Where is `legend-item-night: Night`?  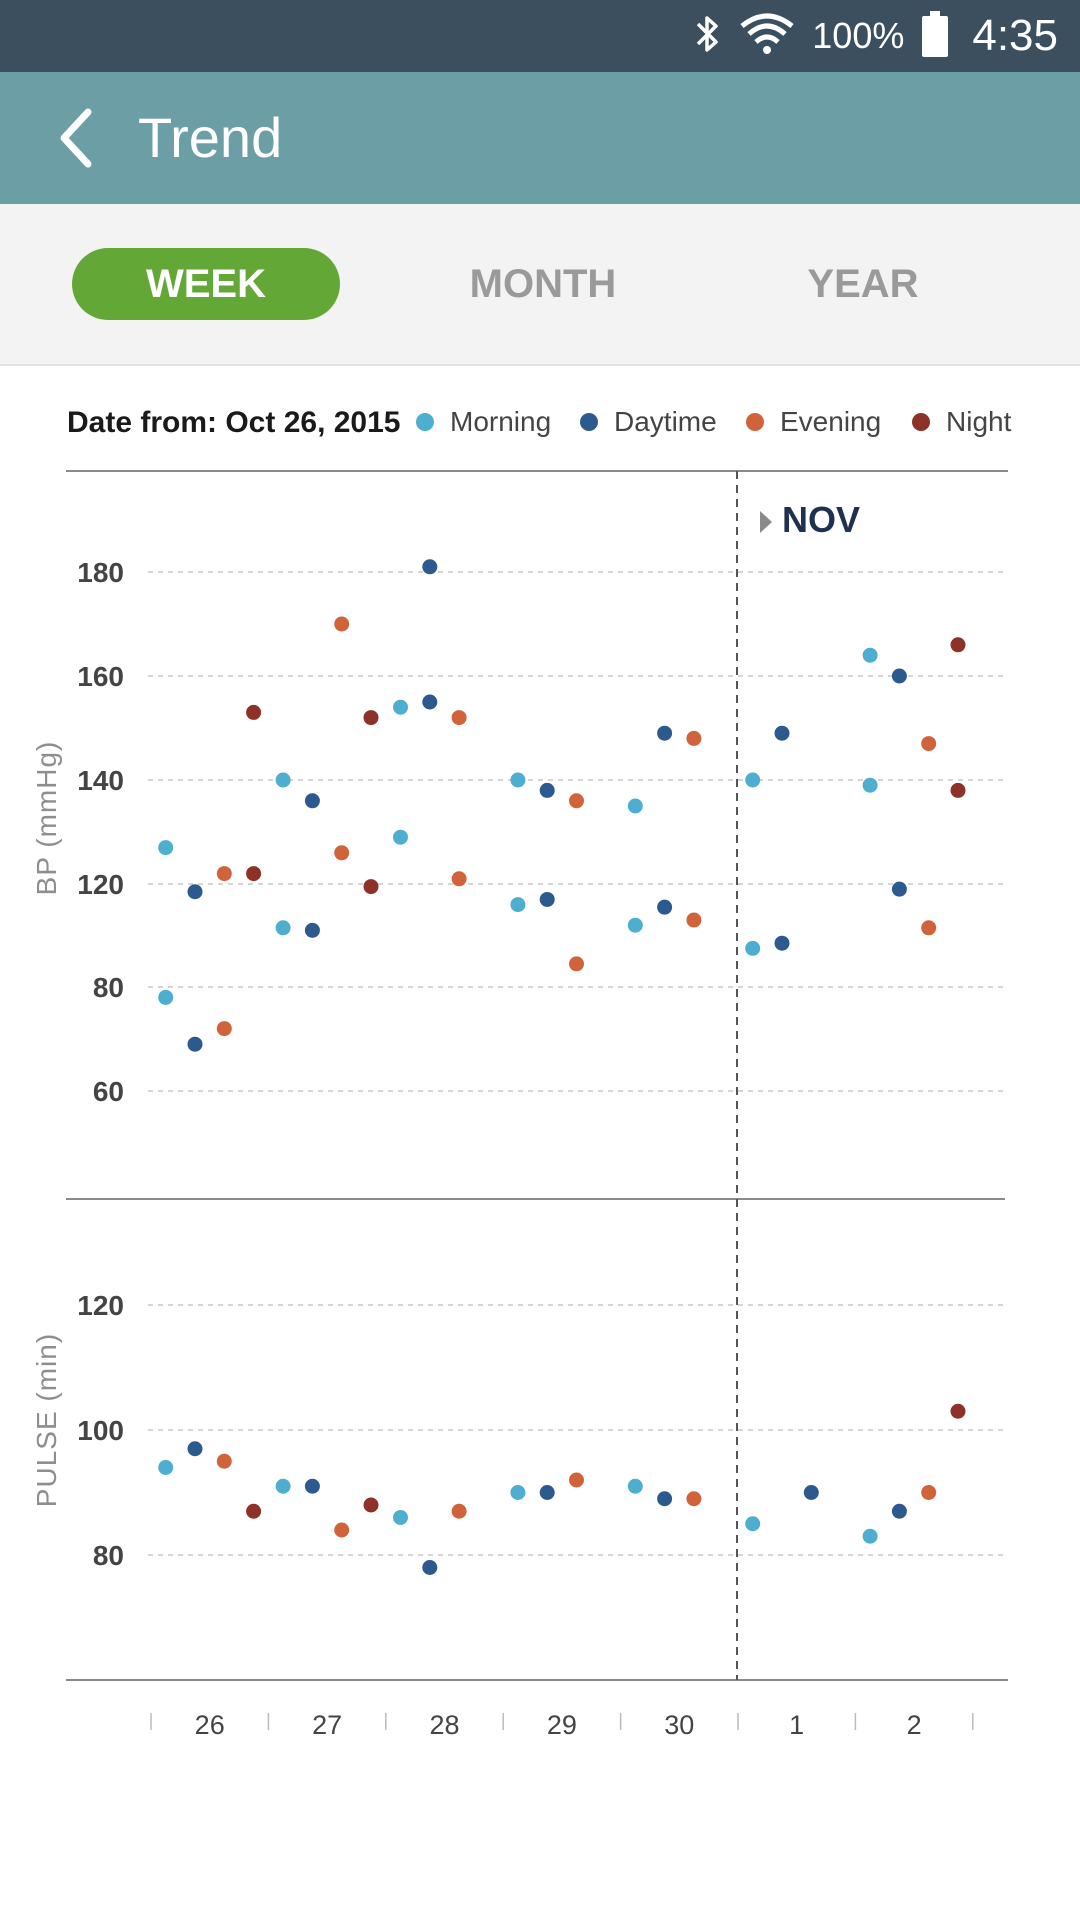
legend-item-night: Night is located at coordinates (961, 422).